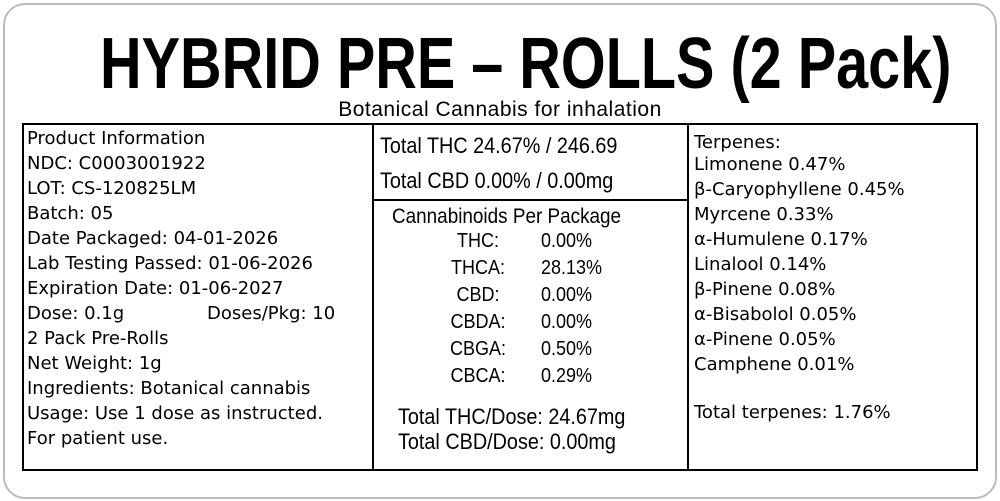  What do you see at coordinates (737, 142) in the screenshot?
I see `terpenes-title: Terpenes:` at bounding box center [737, 142].